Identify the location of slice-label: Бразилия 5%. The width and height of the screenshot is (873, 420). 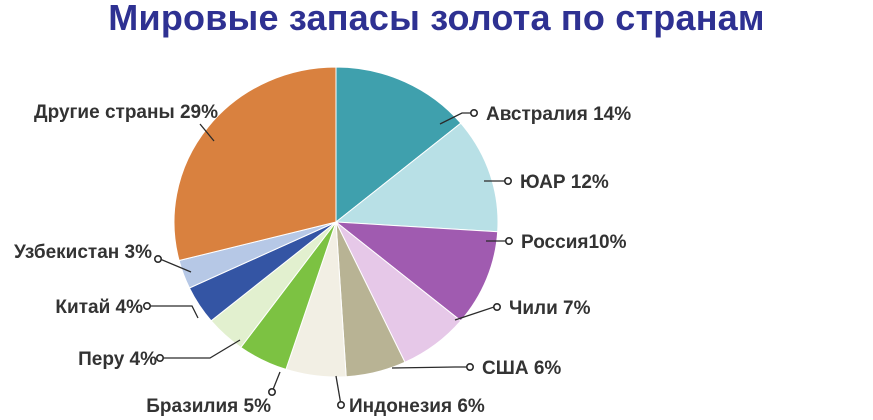
(208, 406).